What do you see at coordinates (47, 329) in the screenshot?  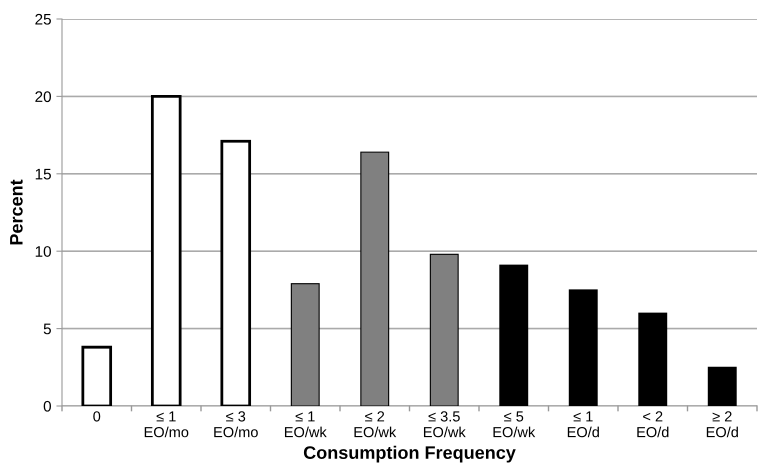 I see `y-tick-label: 5` at bounding box center [47, 329].